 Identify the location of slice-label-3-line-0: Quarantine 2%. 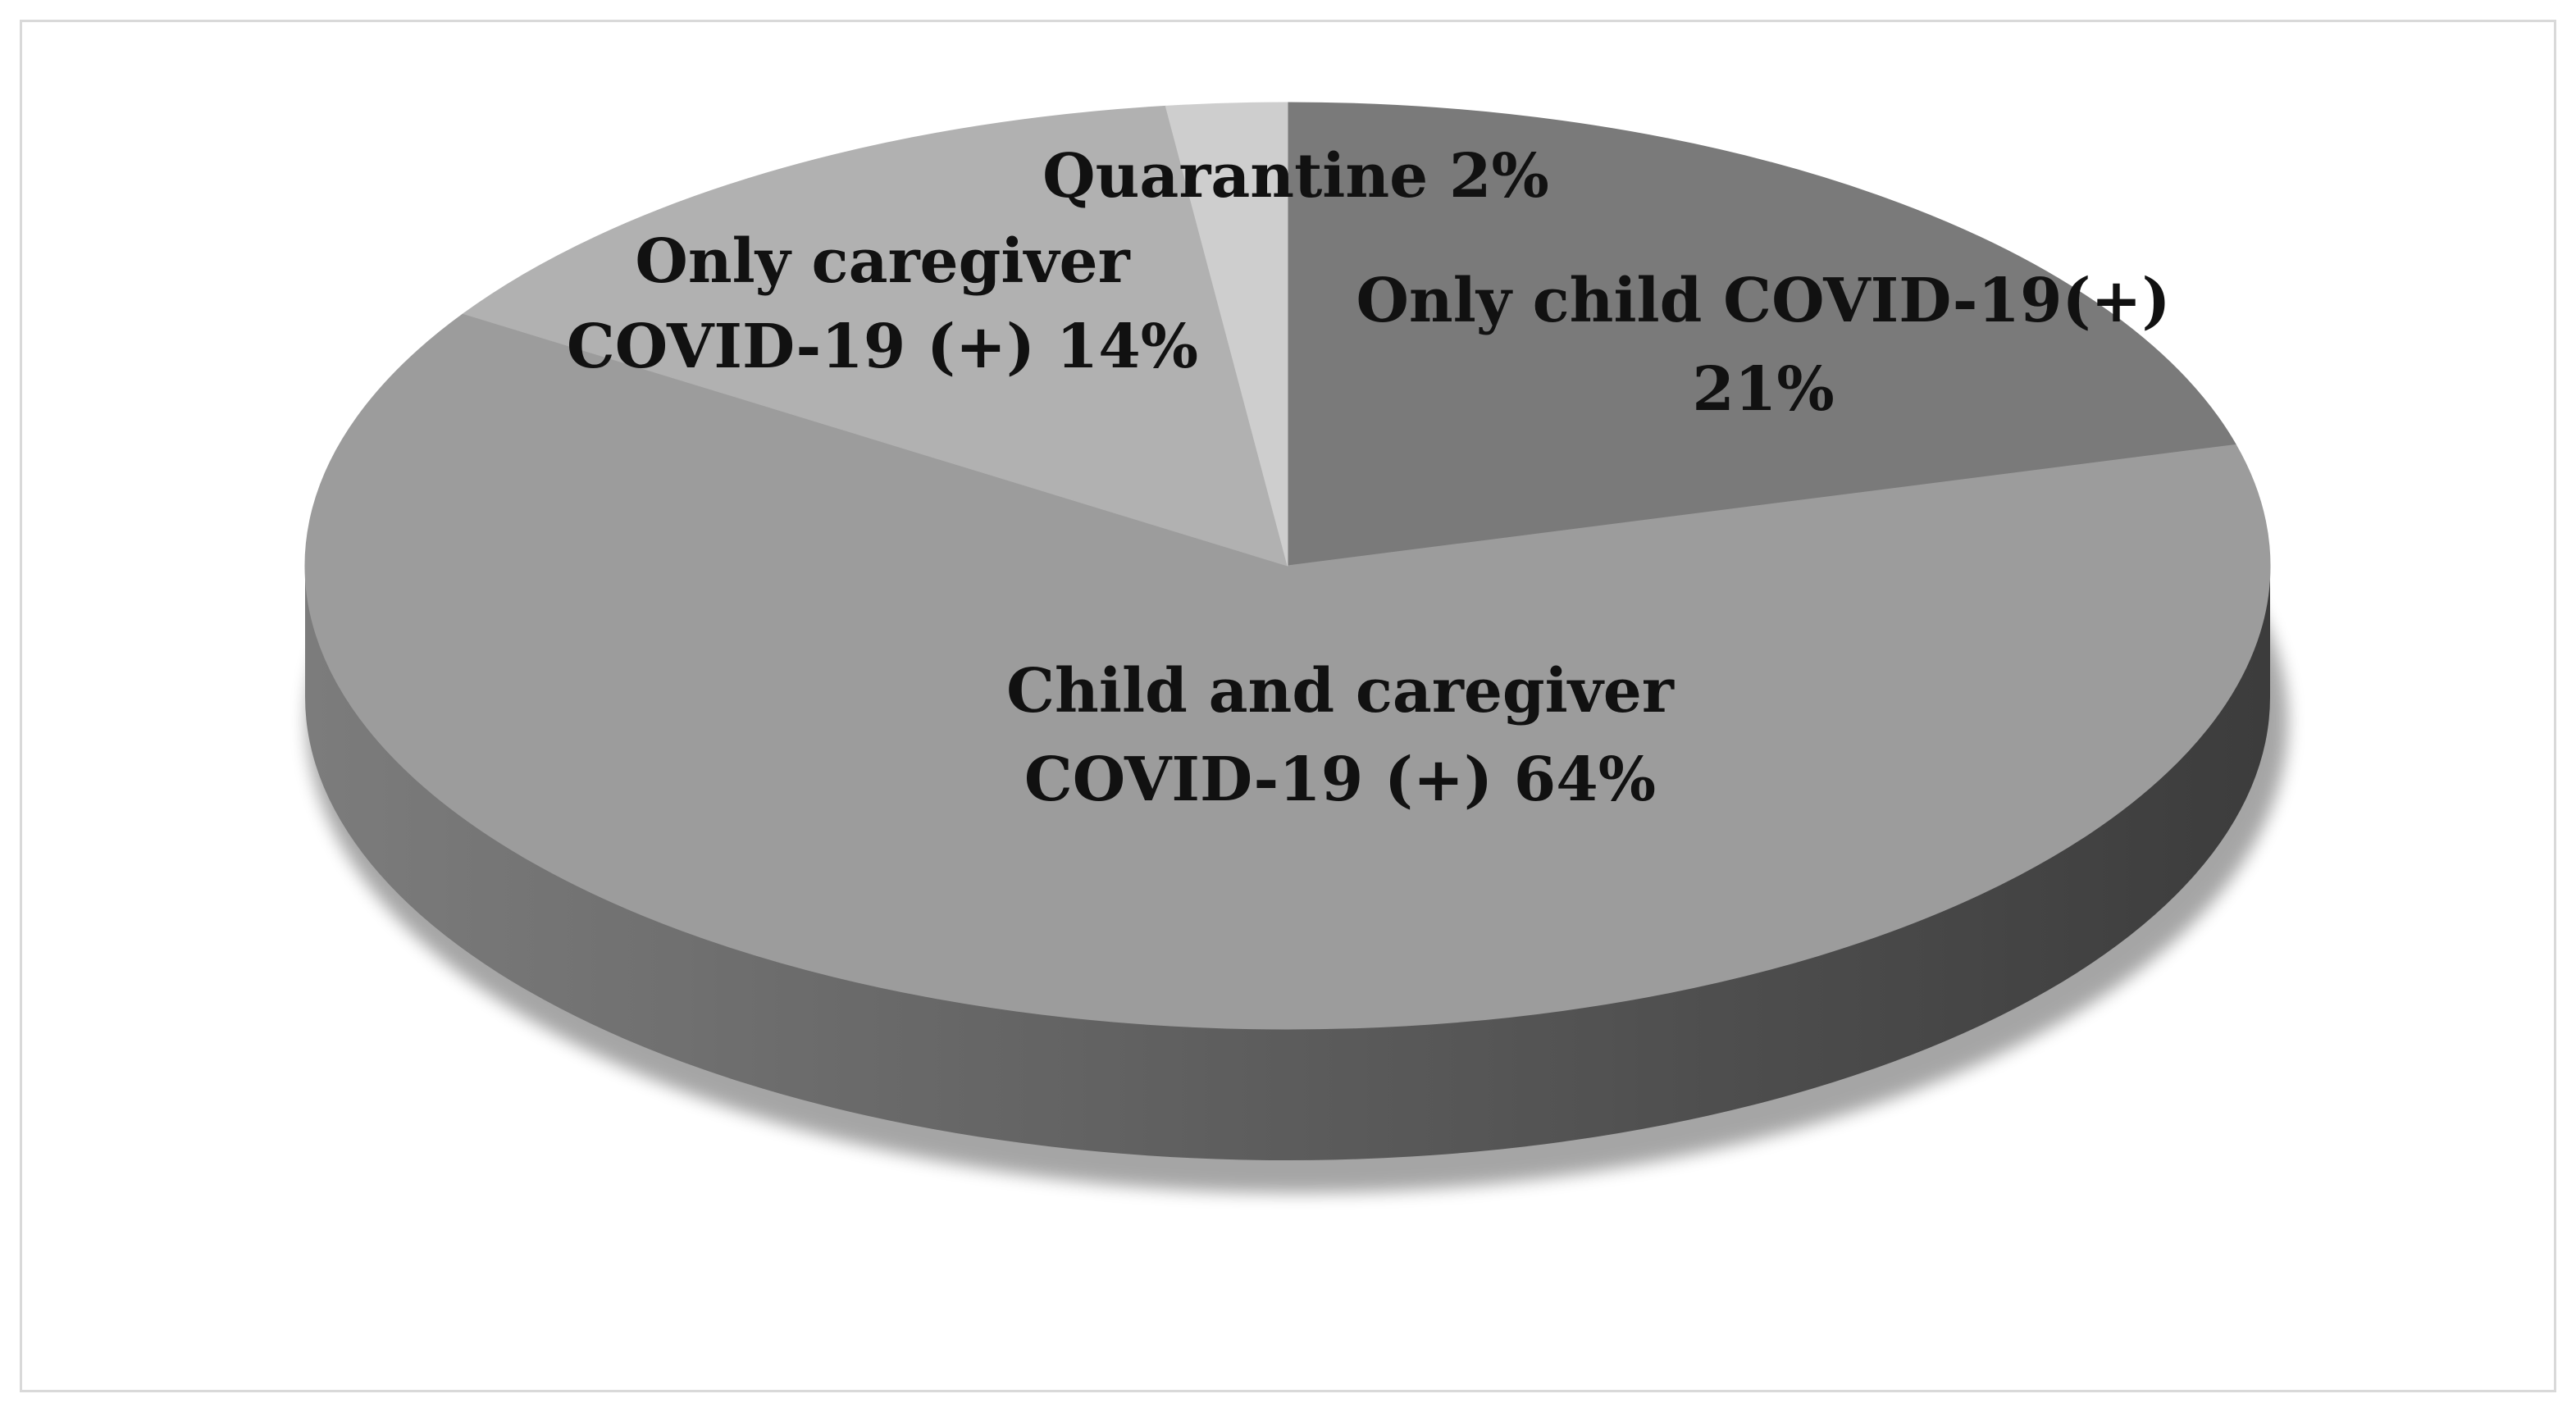
(1295, 176).